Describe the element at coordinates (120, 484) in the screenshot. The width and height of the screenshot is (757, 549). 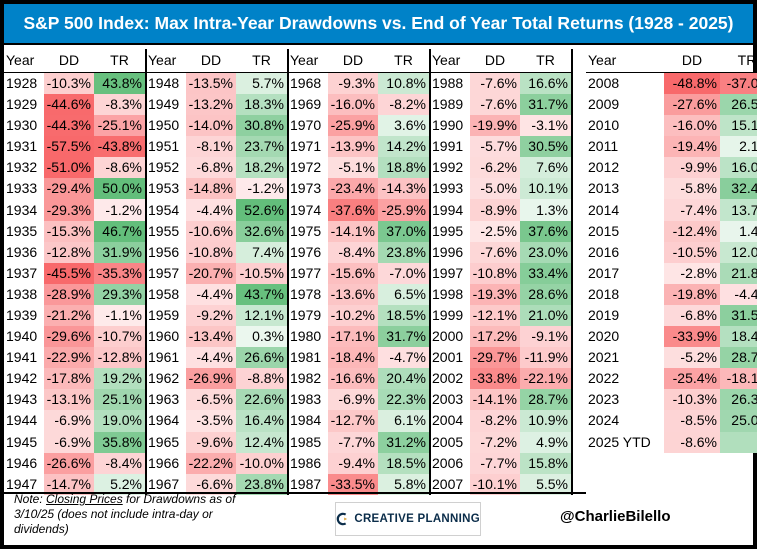
I see `total-return-cell: 5.2%` at that location.